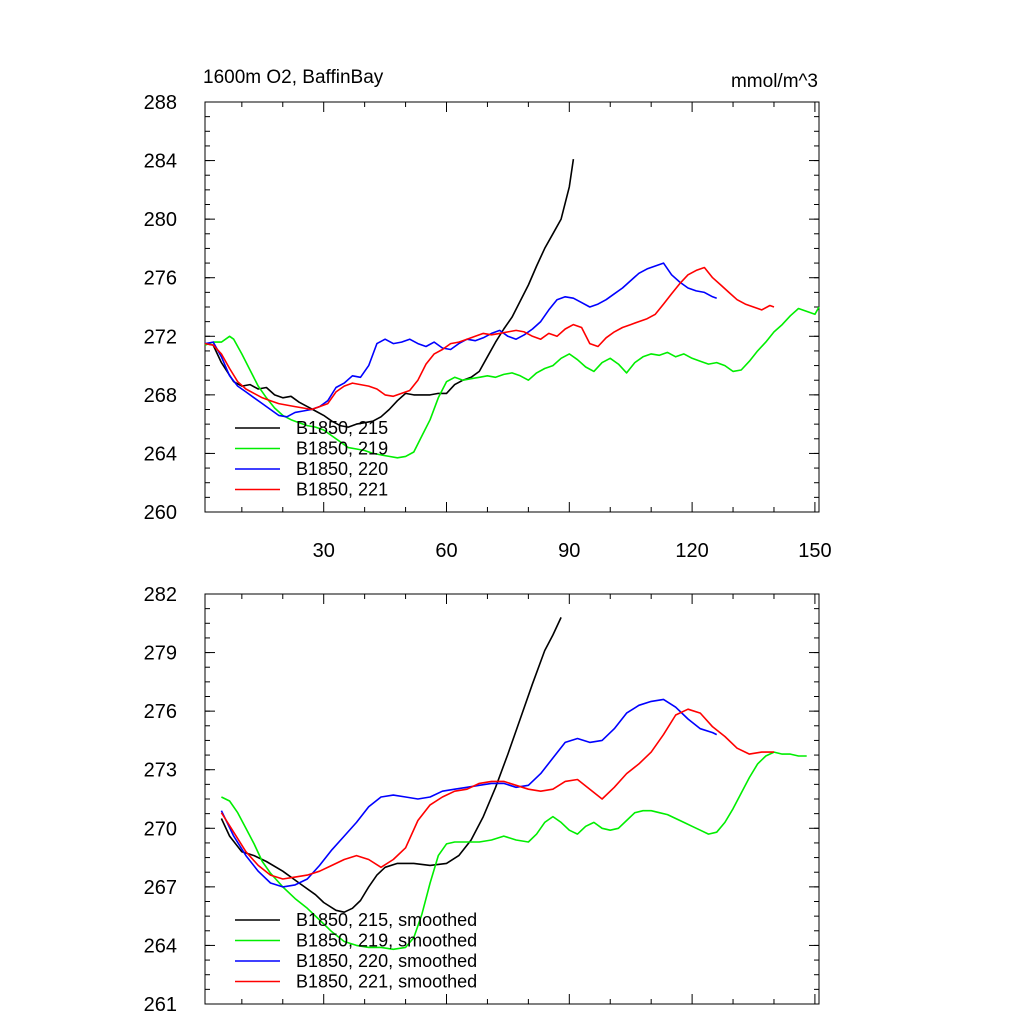 The width and height of the screenshot is (1024, 1024). I want to click on y-tick-label: 268, so click(160, 396).